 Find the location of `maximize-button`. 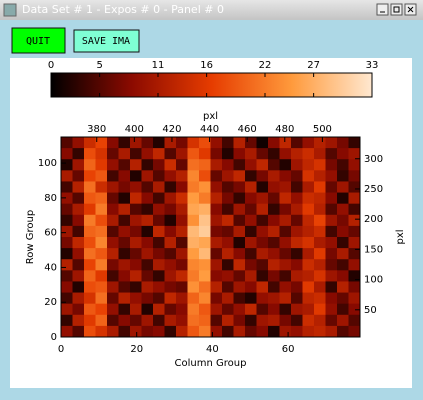

maximize-button is located at coordinates (396, 9).